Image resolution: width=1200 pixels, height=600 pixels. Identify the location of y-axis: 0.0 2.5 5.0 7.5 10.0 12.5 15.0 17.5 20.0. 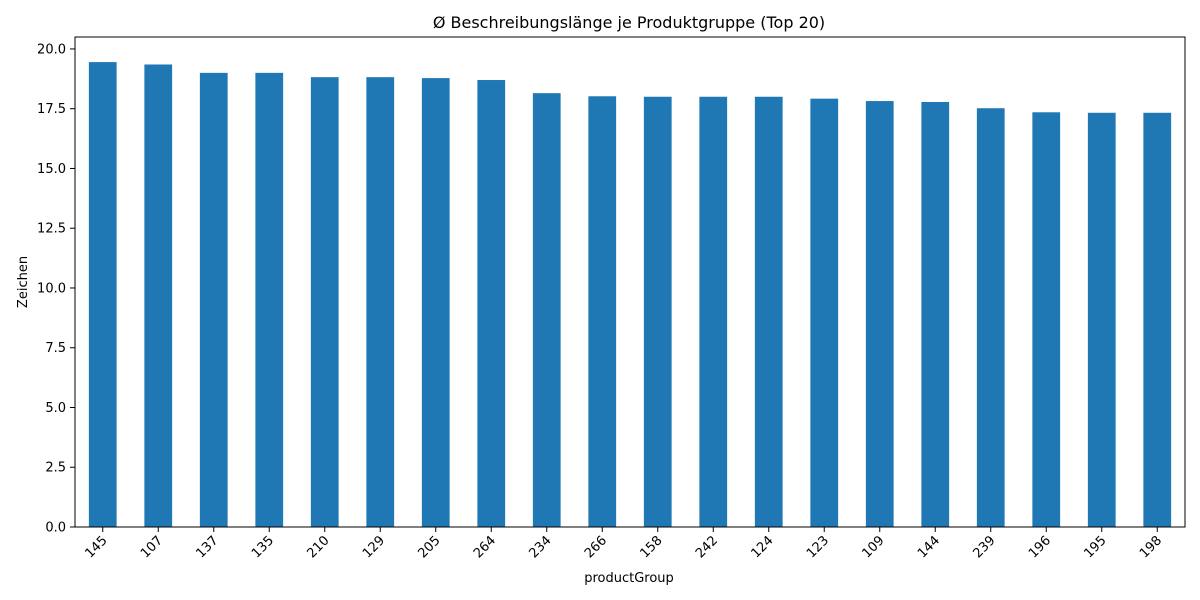
(56, 289).